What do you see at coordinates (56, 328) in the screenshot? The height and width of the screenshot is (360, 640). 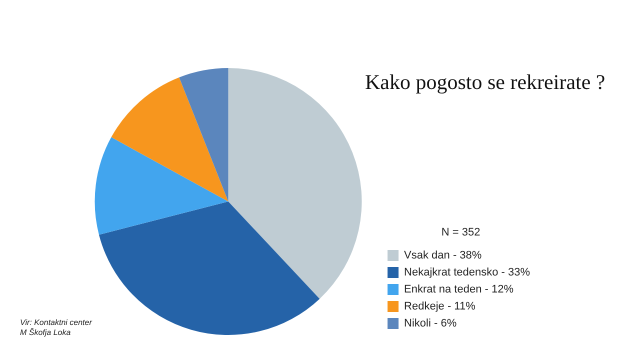 I see `text: Vir: Kontaktni center M Škofja Loka` at bounding box center [56, 328].